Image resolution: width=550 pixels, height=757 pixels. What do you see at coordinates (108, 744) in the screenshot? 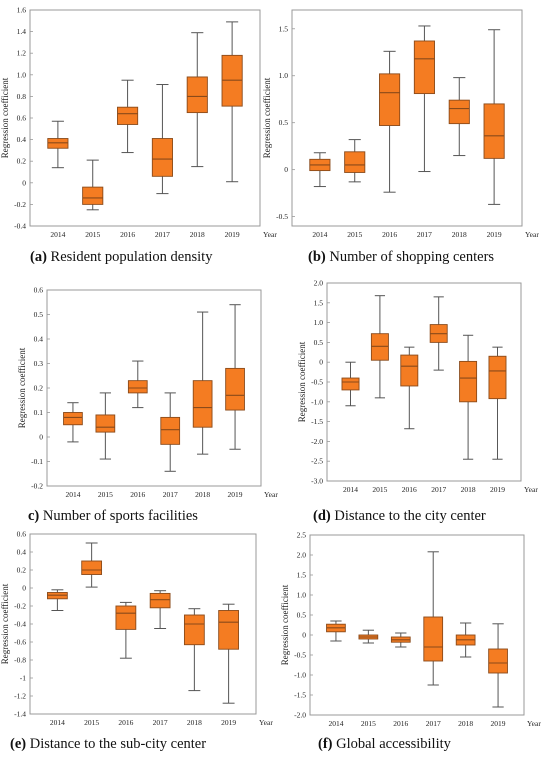
I see `panel-caption: (e) Distance to the sub-city center` at bounding box center [108, 744].